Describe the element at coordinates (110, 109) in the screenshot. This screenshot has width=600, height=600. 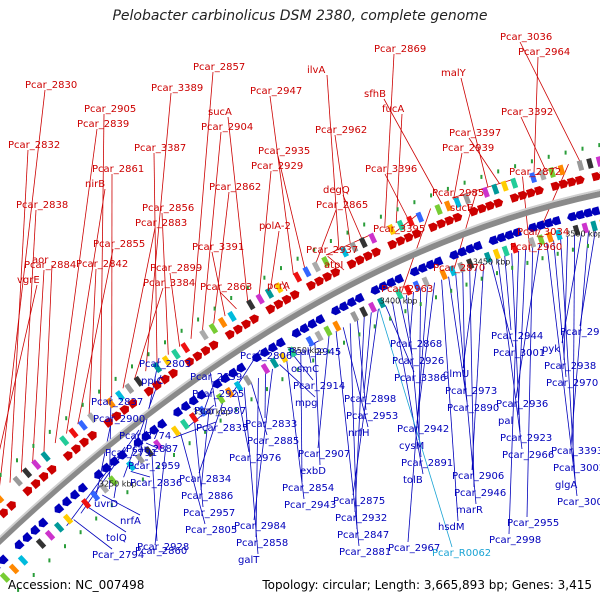
I see `forward-gene-label: Pcar_2905` at that location.